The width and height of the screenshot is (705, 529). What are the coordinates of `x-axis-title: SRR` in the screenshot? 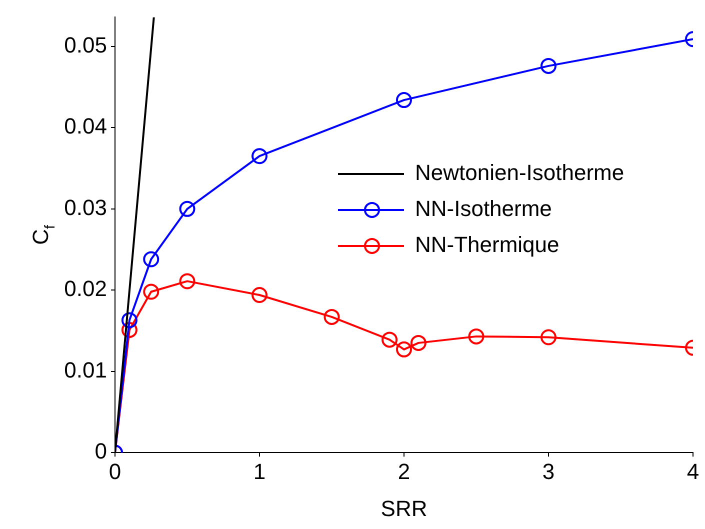 It's located at (404, 508).